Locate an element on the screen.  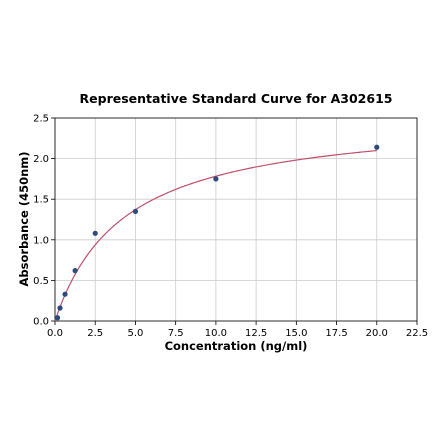
y-tick-label-4: 2.0 is located at coordinates (41, 159).